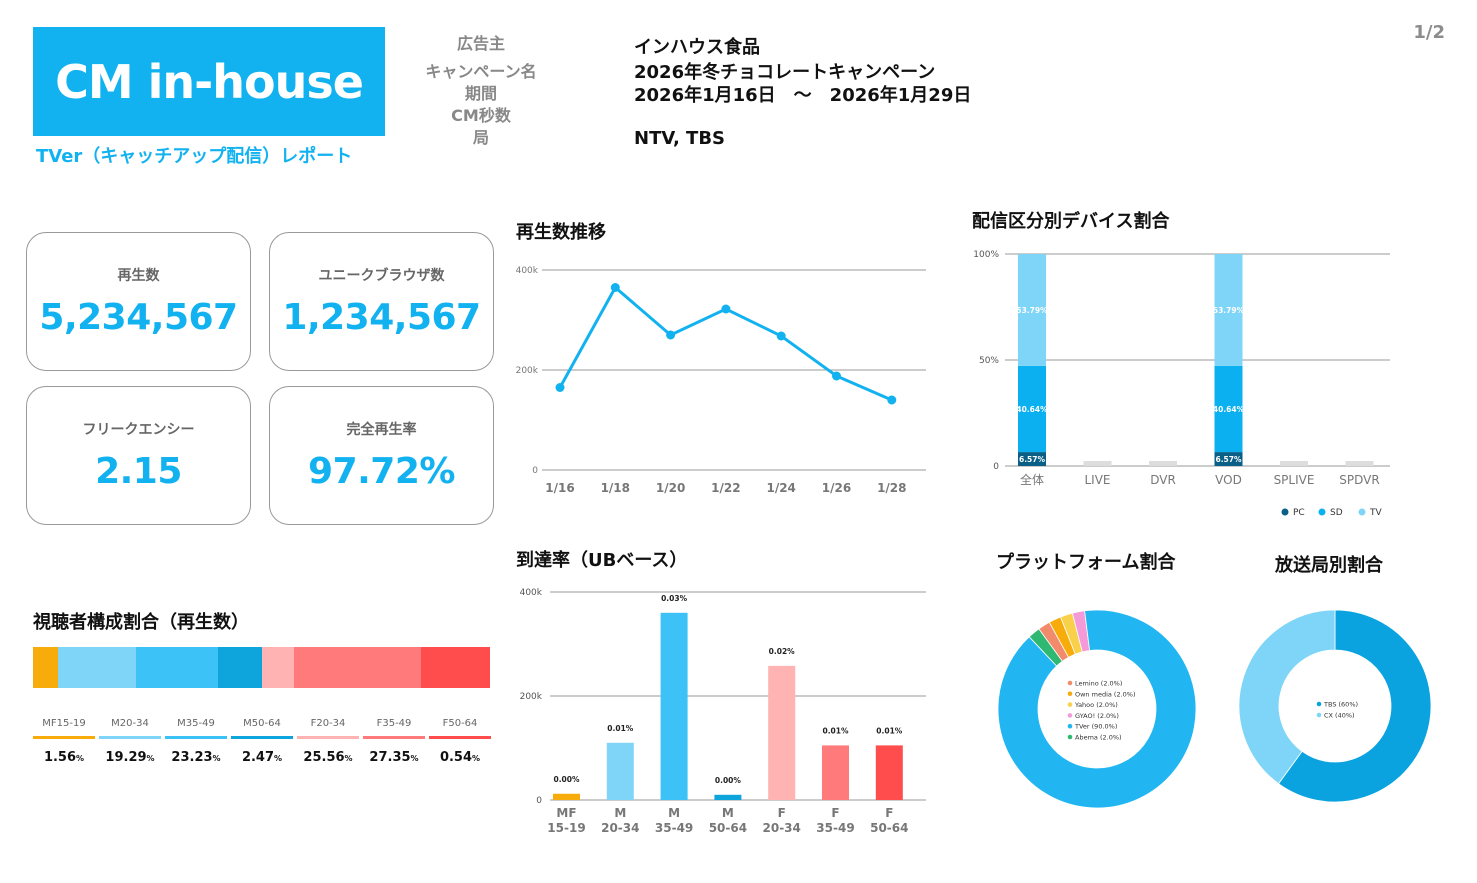 This screenshot has height=883, width=1477. What do you see at coordinates (1359, 480) in the screenshot?
I see `device-xtick-label: SPDVR` at bounding box center [1359, 480].